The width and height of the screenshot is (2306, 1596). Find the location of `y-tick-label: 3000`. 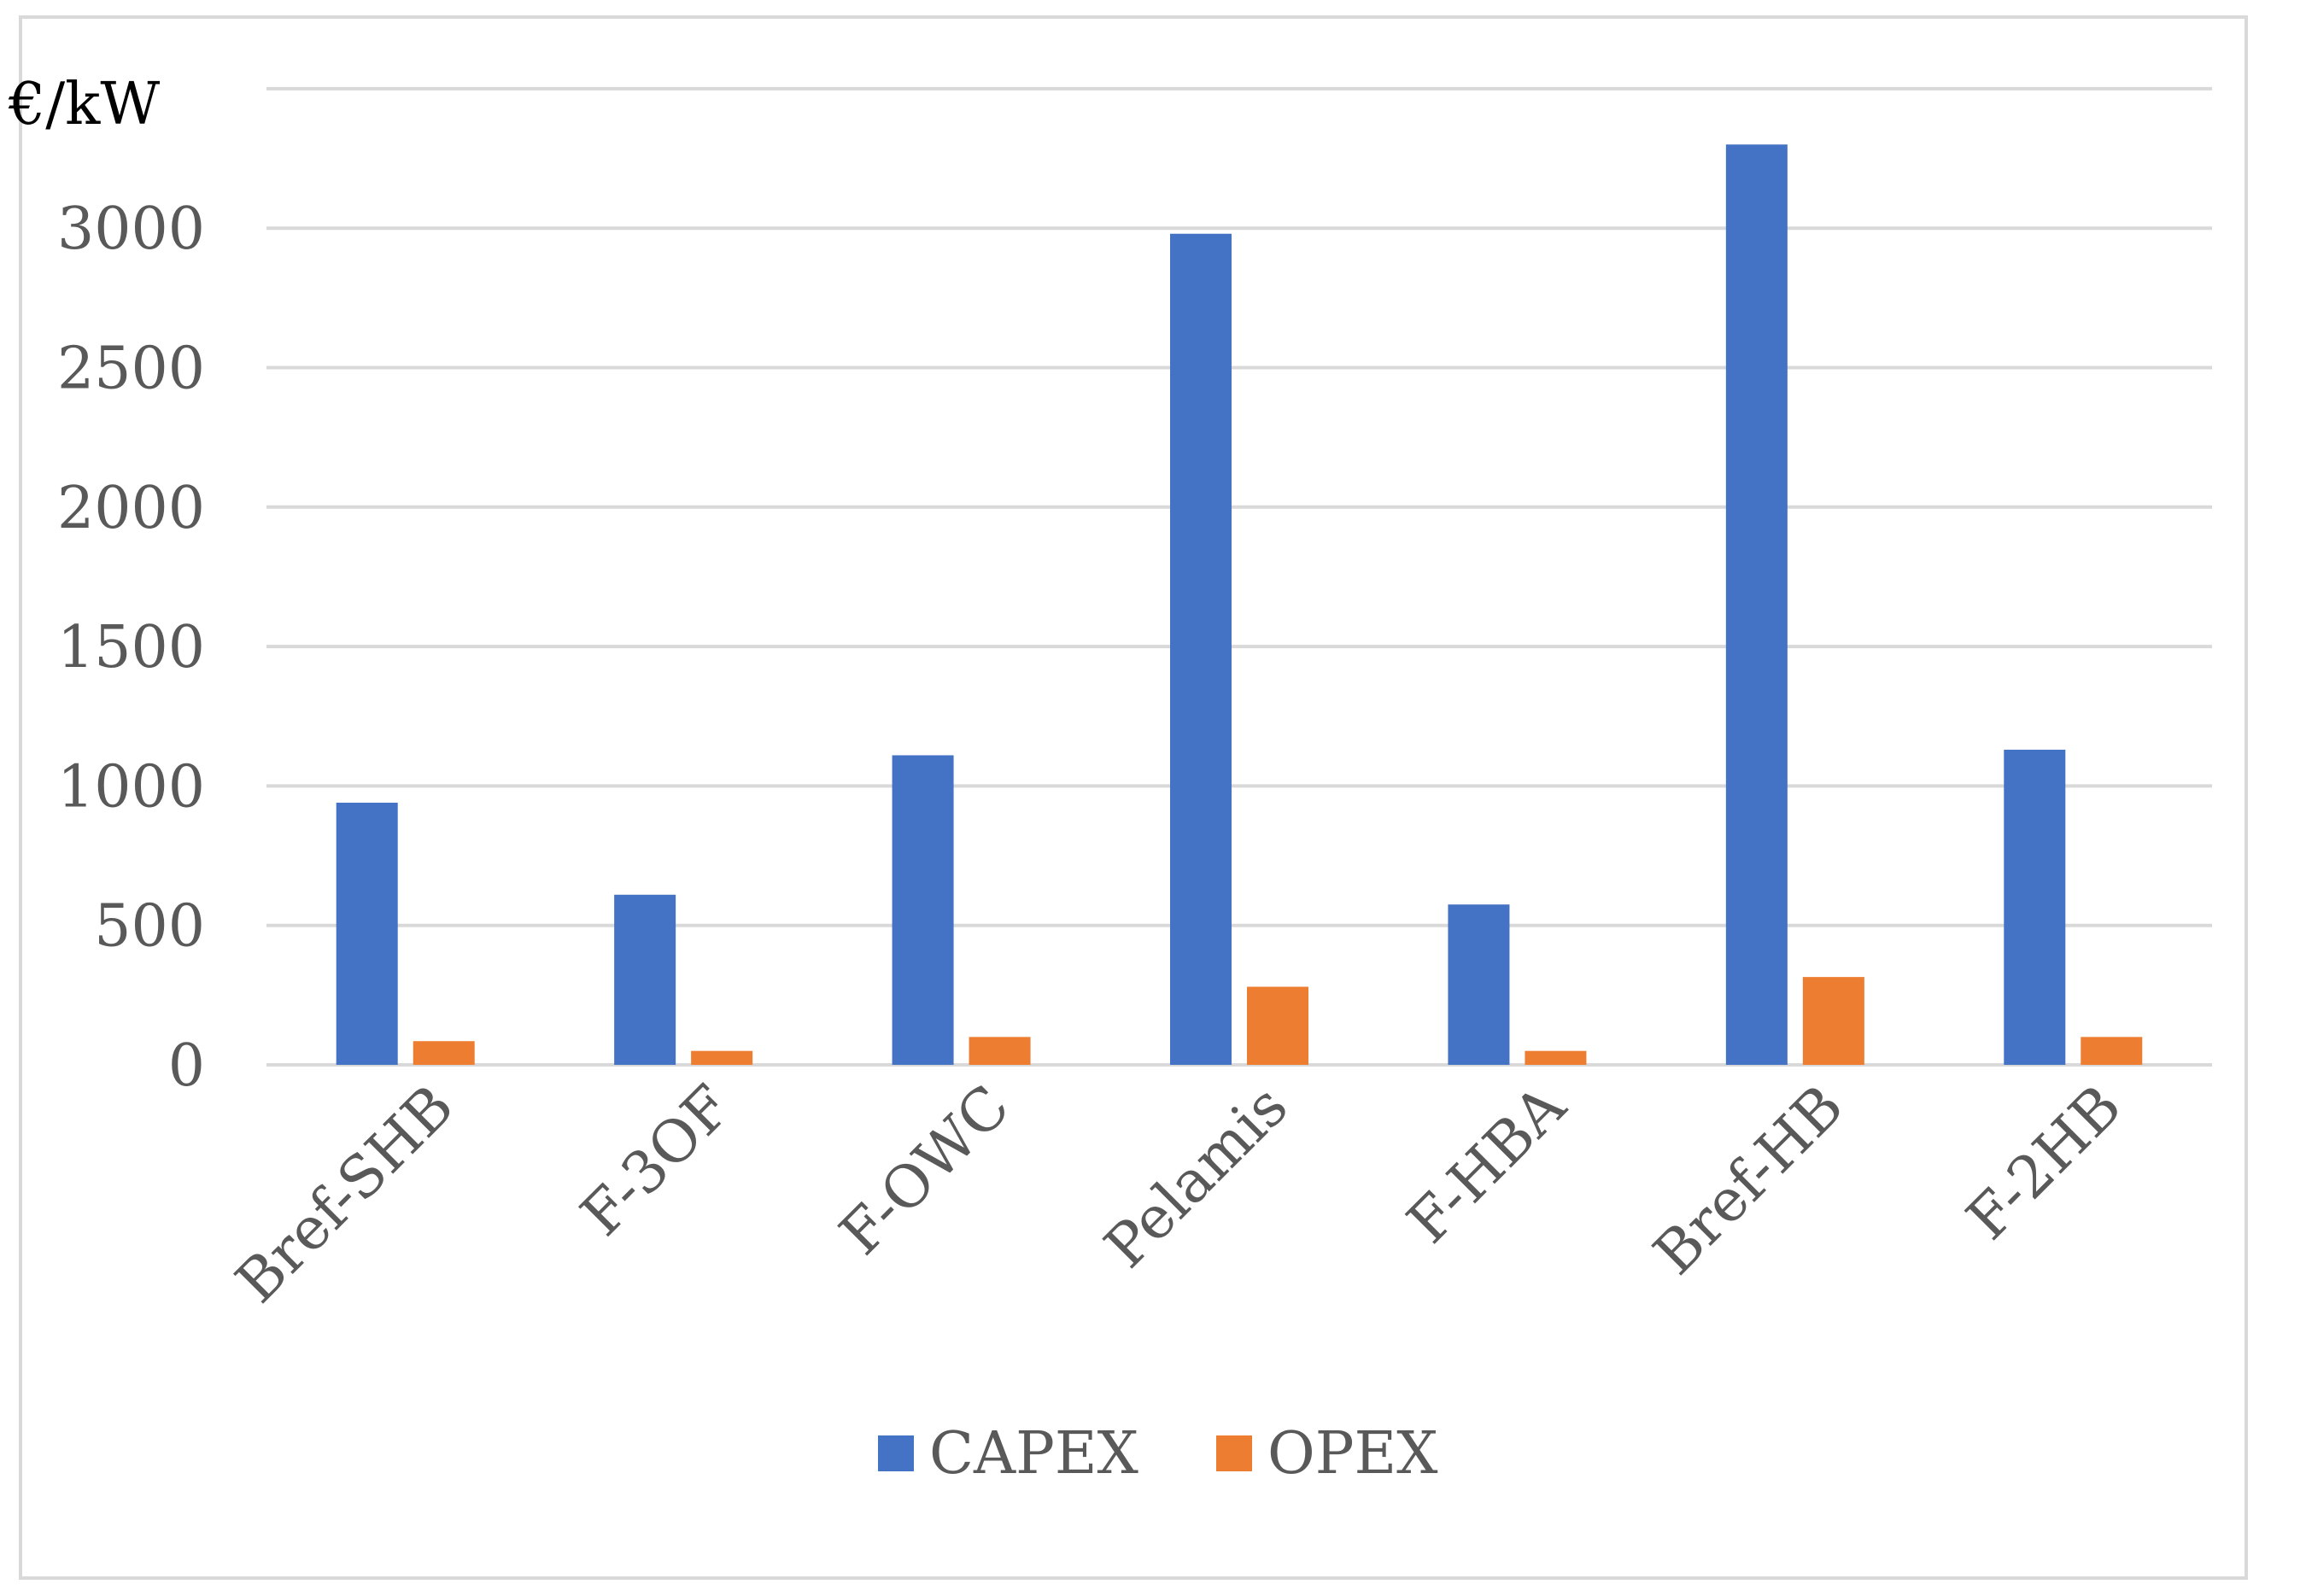

y-tick-label: 3000 is located at coordinates (131, 229).